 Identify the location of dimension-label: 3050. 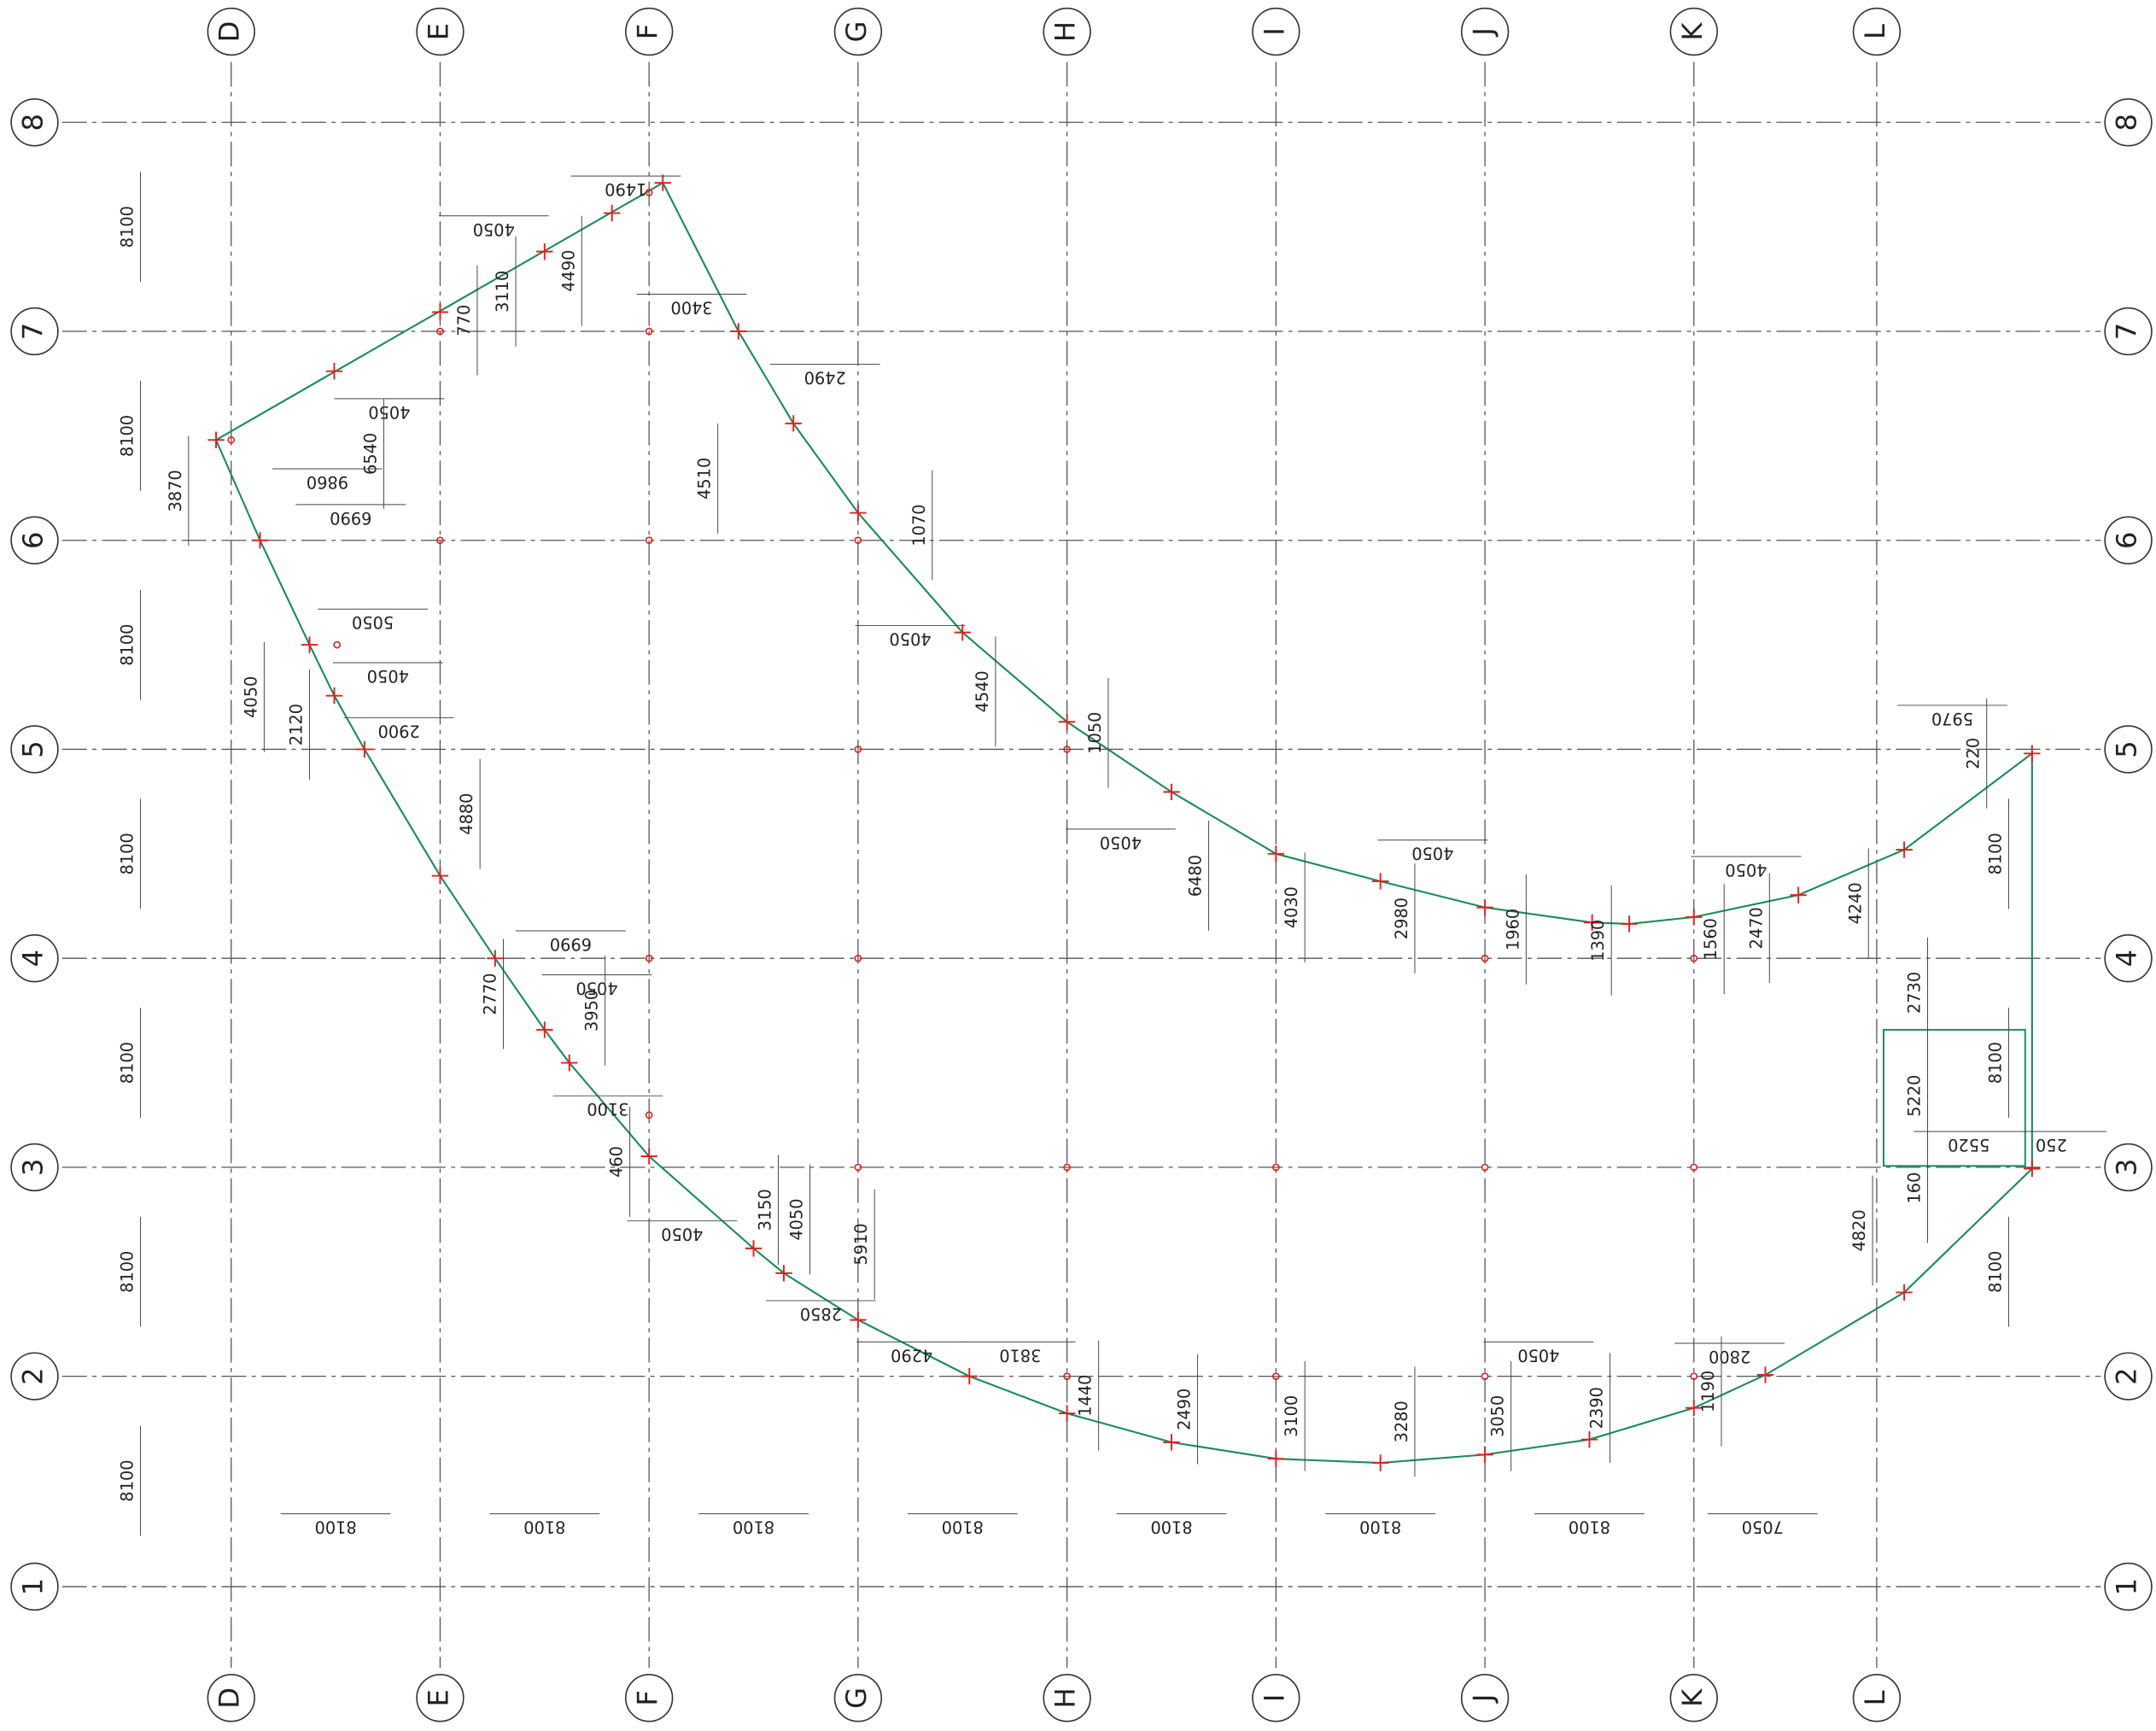
(1498, 1416).